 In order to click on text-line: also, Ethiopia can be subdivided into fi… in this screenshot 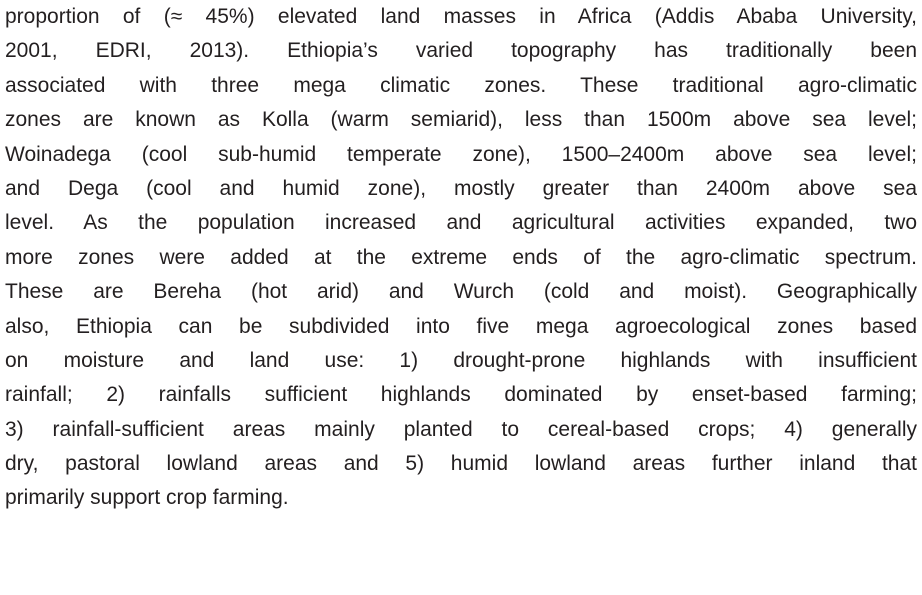, I will do `click(461, 326)`.